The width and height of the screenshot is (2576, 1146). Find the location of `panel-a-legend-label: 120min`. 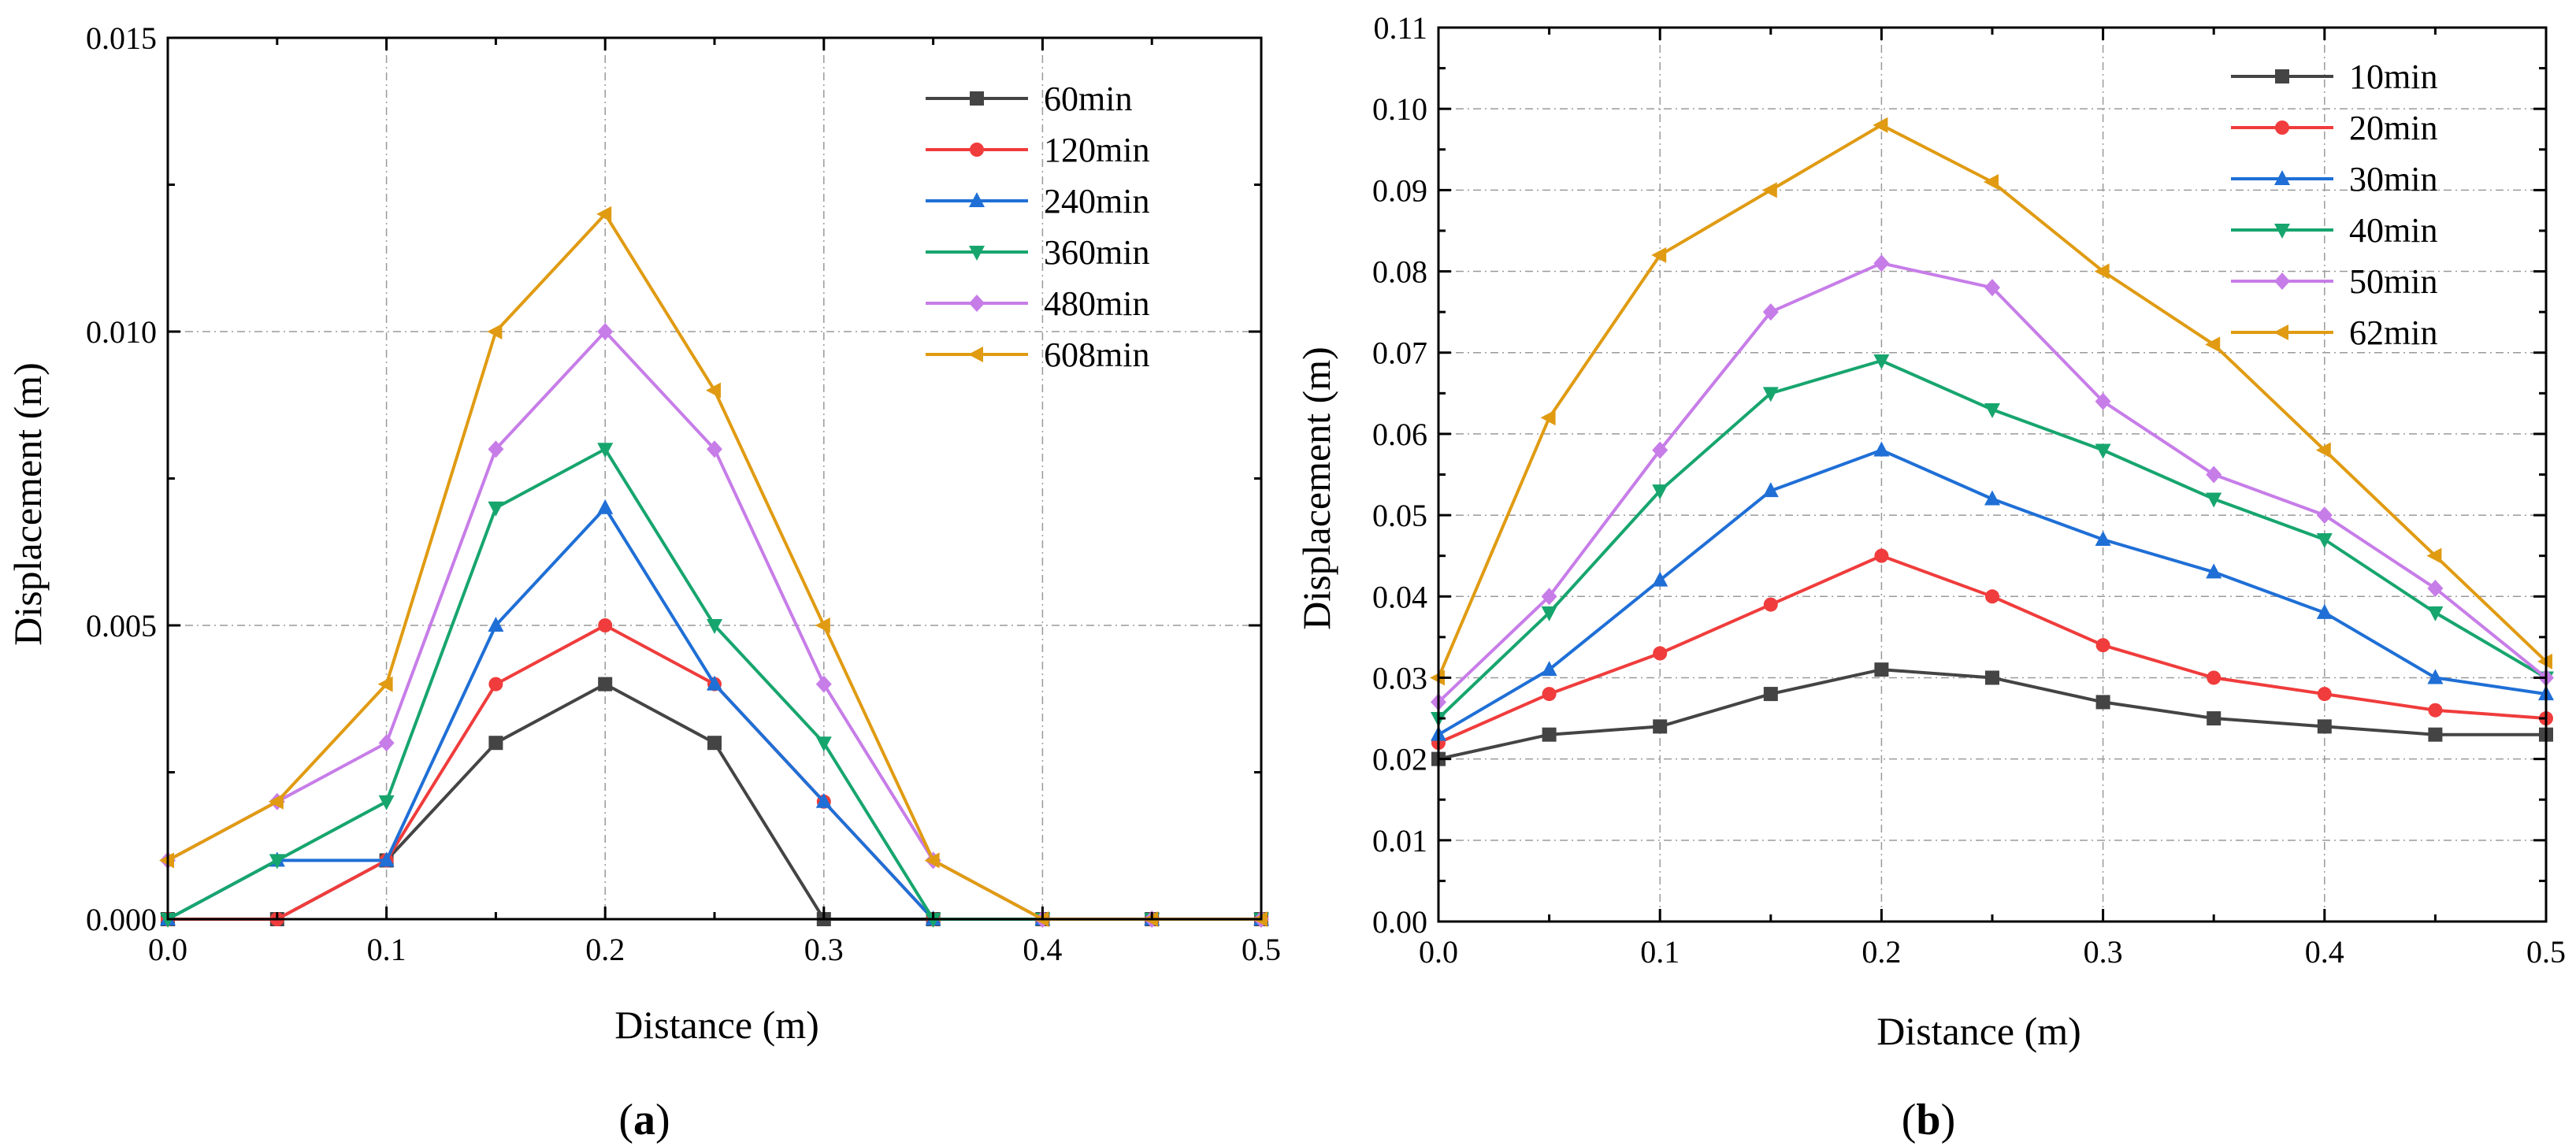

panel-a-legend-label: 120min is located at coordinates (1096, 150).